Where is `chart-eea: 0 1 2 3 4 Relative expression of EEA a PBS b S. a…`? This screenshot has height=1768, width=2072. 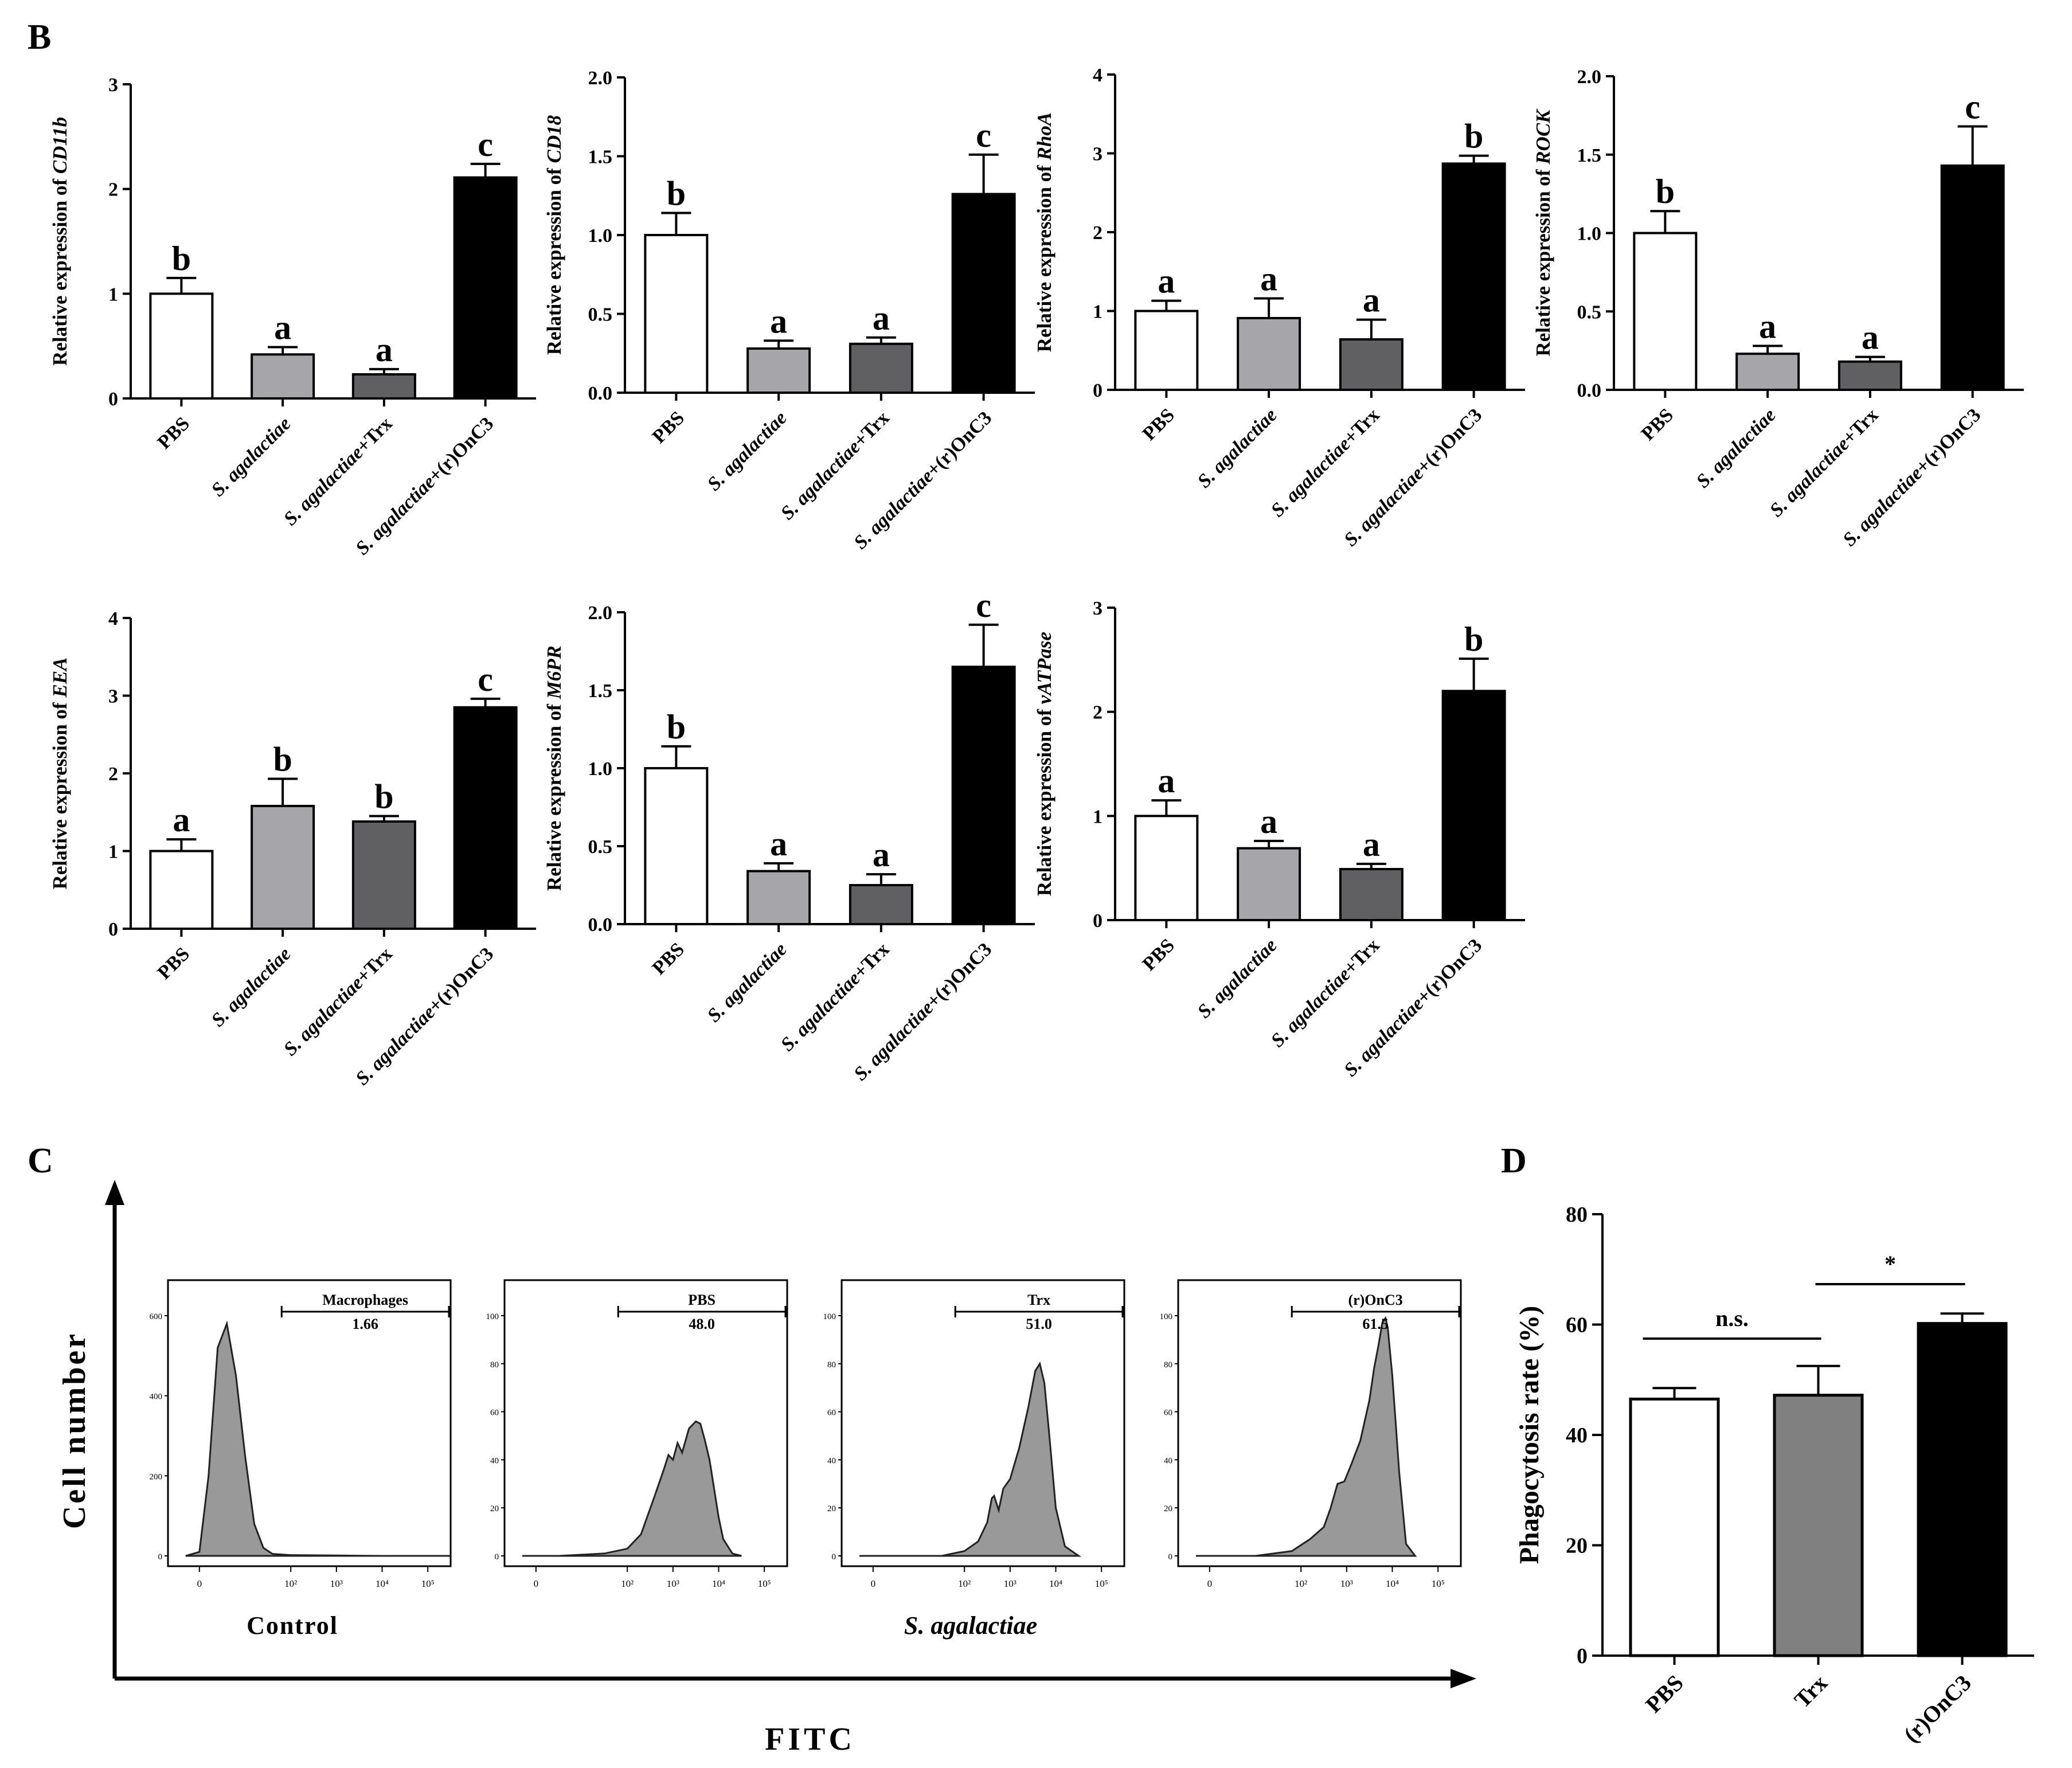 chart-eea: 0 1 2 3 4 Relative expression of EEA a PBS b S. a… is located at coordinates (292, 848).